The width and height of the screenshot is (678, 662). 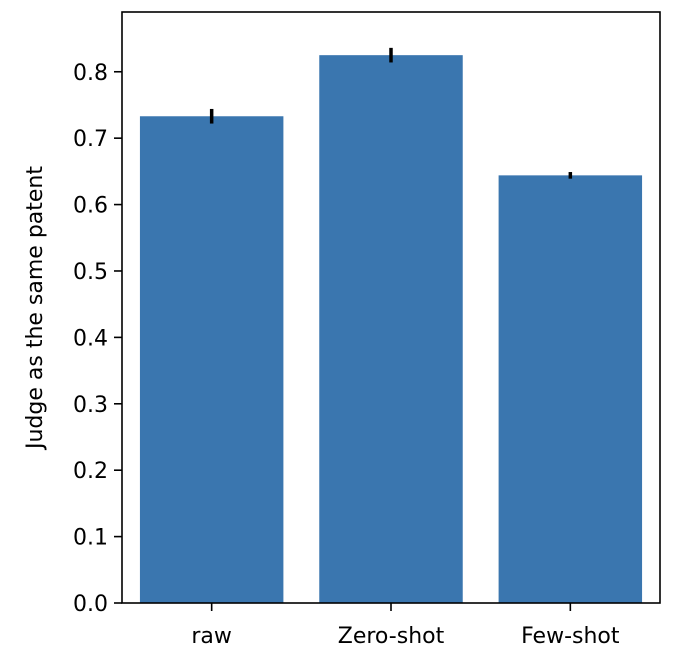 I want to click on y-tick-label-4: 0.4, so click(x=90, y=338).